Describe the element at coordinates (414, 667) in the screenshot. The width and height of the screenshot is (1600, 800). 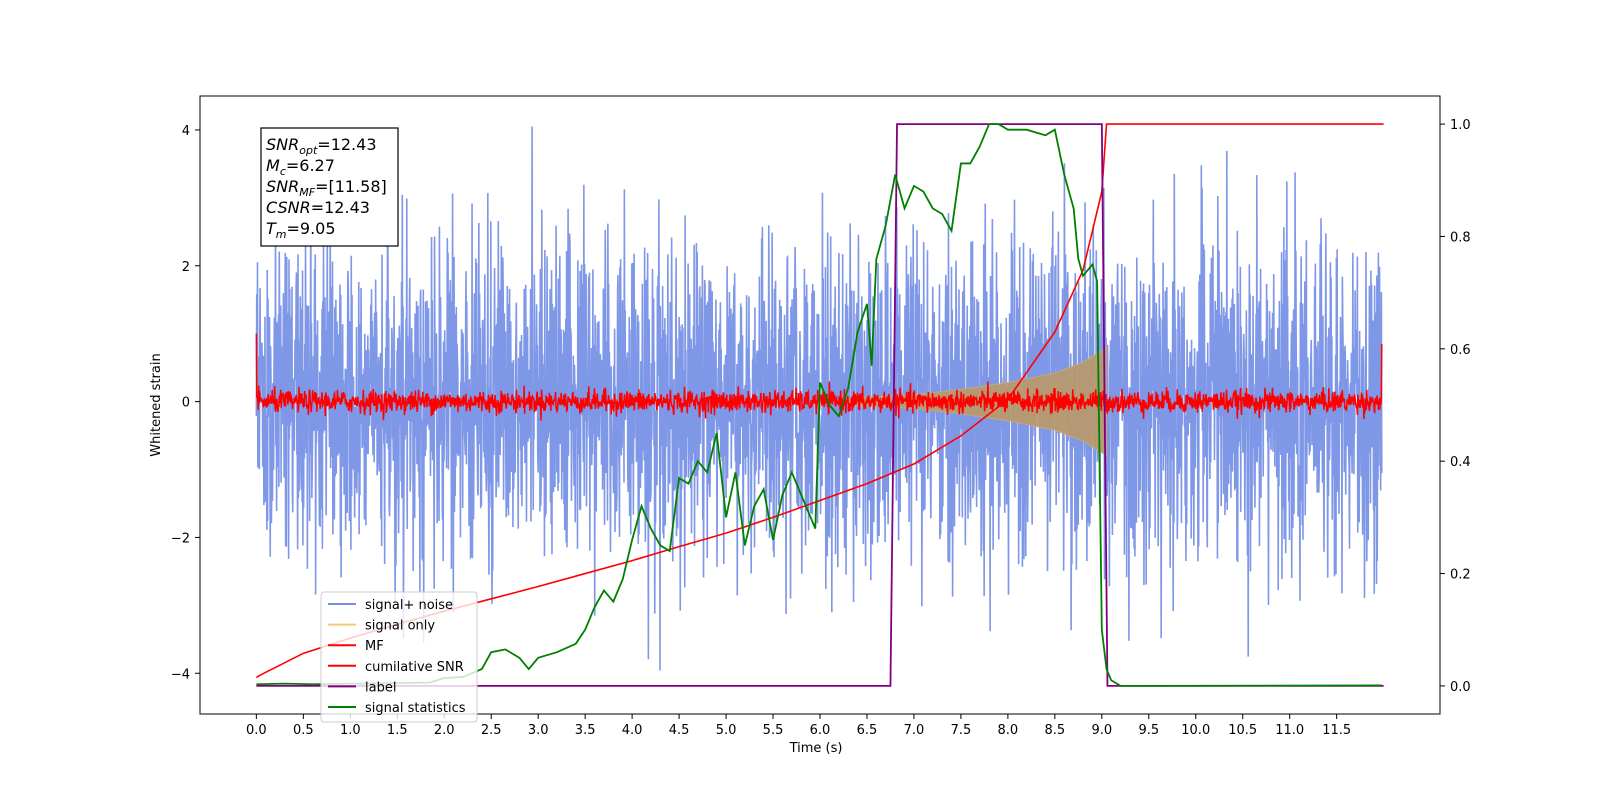
I see `legend-label: cumilative SNR` at that location.